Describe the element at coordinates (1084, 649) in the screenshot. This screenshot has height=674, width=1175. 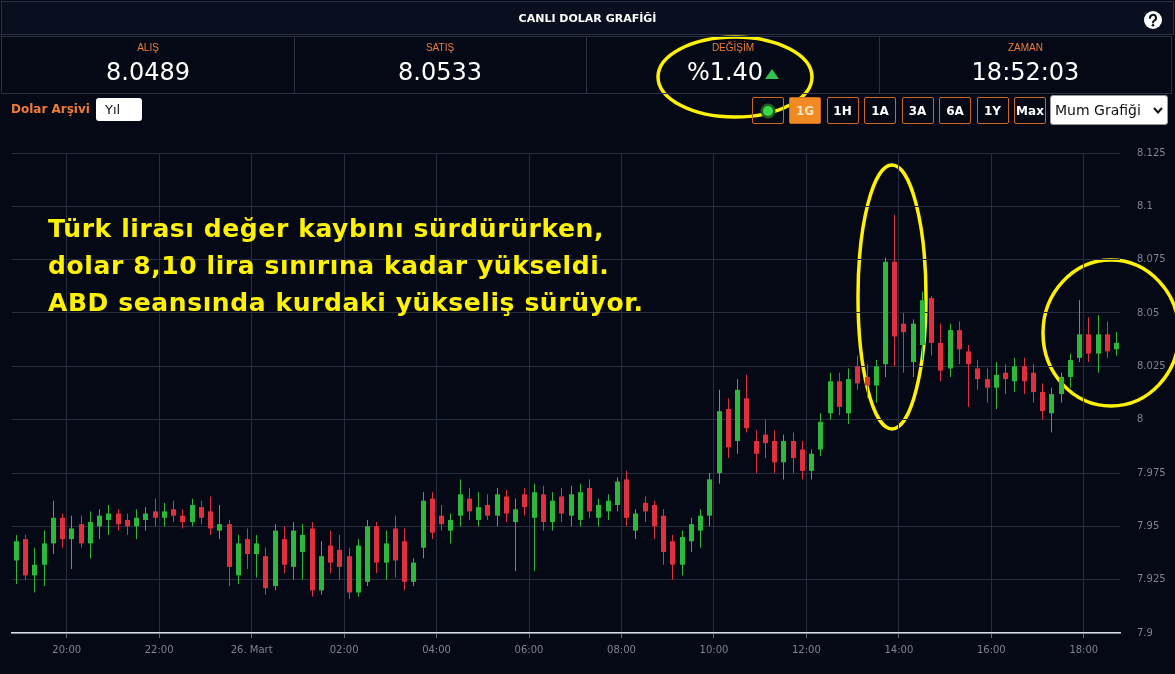
I see `x-tick-label: 18:00` at that location.